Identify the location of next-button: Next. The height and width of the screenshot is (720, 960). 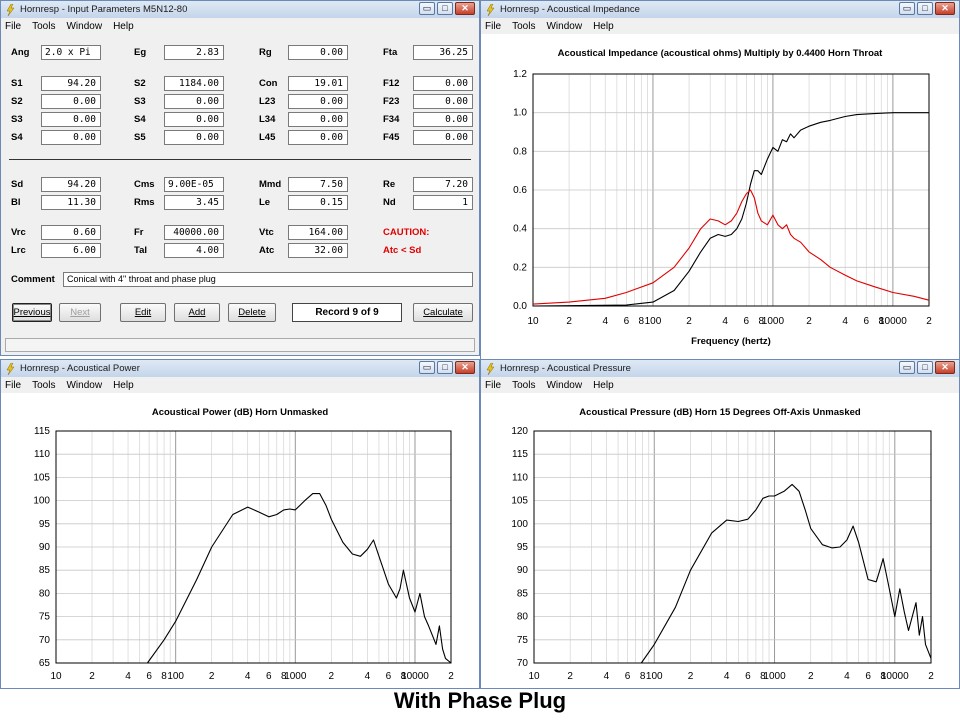
(80, 312).